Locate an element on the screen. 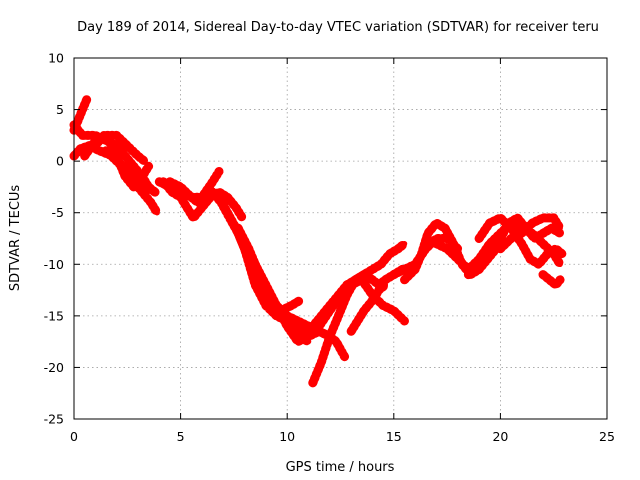  series-arc16-markers is located at coordinates (368, 308).